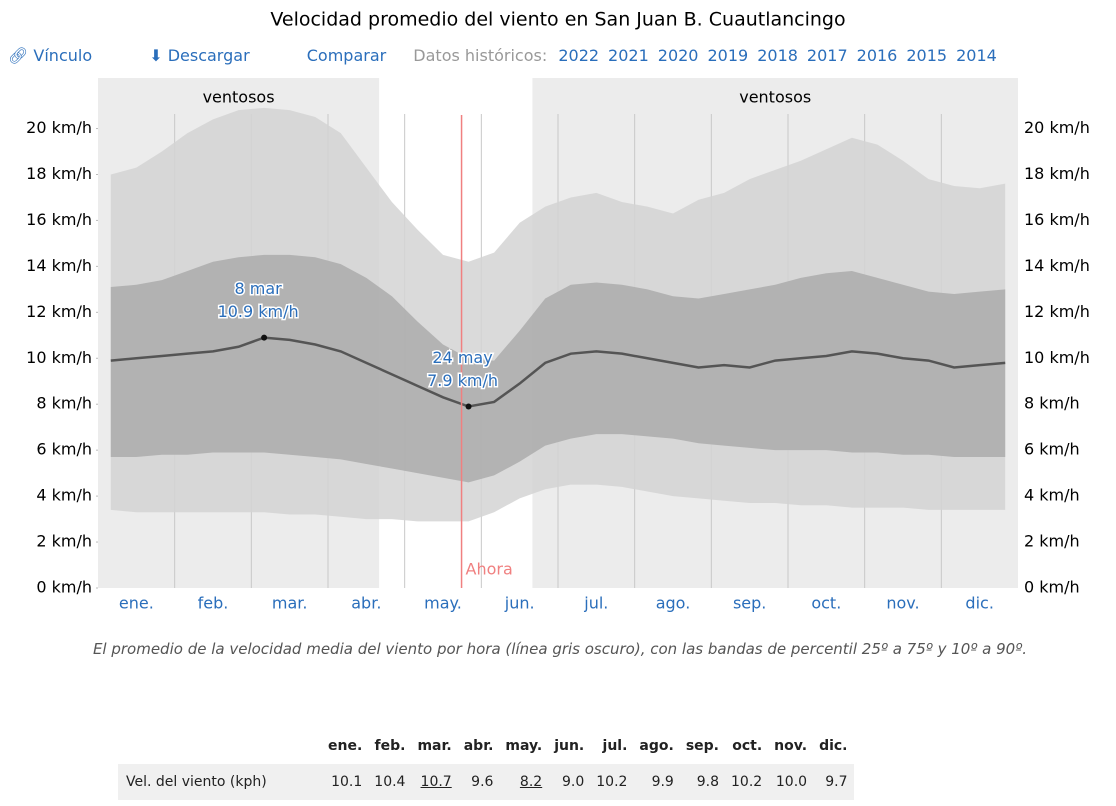 The height and width of the screenshot is (806, 1116). I want to click on x-tick-label: may., so click(443, 603).